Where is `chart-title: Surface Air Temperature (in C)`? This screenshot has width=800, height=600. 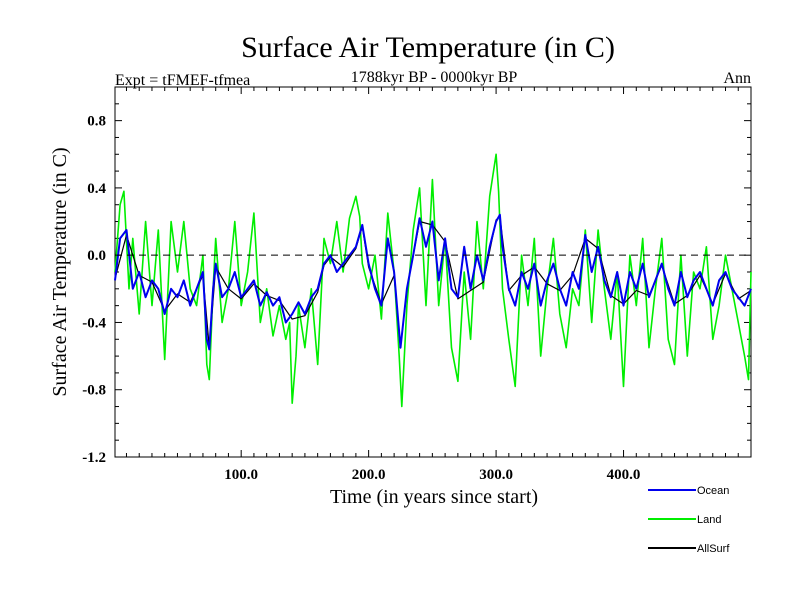 chart-title: Surface Air Temperature (in C) is located at coordinates (428, 47).